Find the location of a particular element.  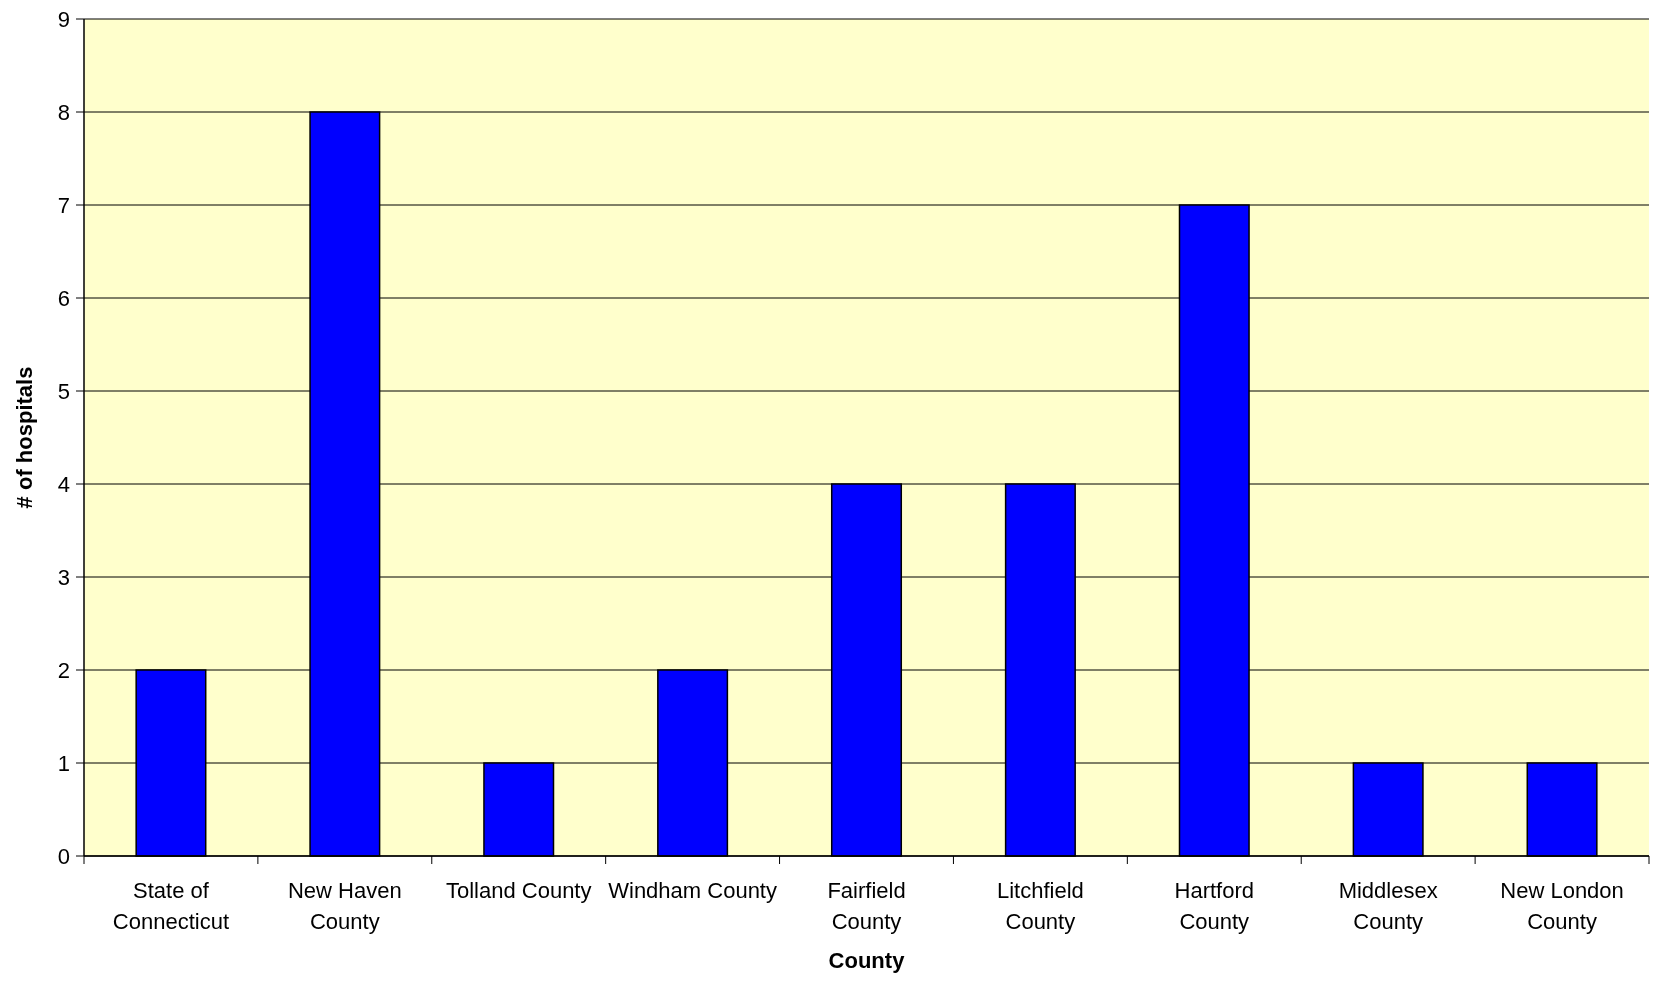

y-tick-label: 5 is located at coordinates (63, 391).